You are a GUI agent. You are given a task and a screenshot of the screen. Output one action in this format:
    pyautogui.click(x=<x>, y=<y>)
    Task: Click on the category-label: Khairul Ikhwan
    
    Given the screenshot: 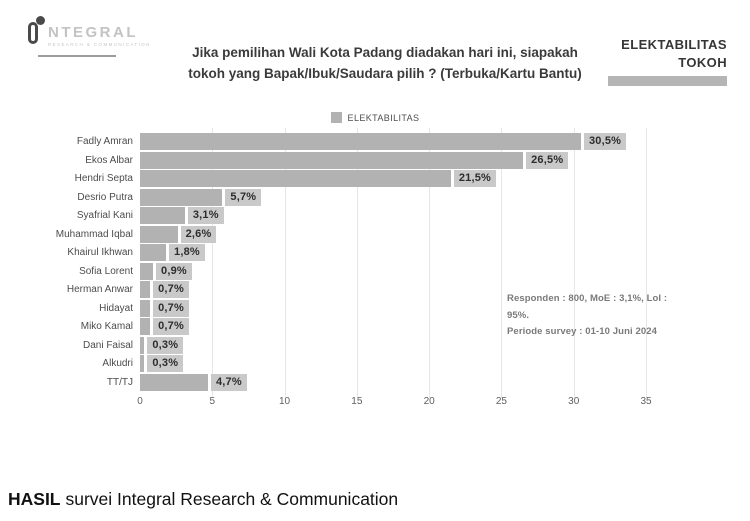 What is the action you would take?
    pyautogui.click(x=100, y=252)
    